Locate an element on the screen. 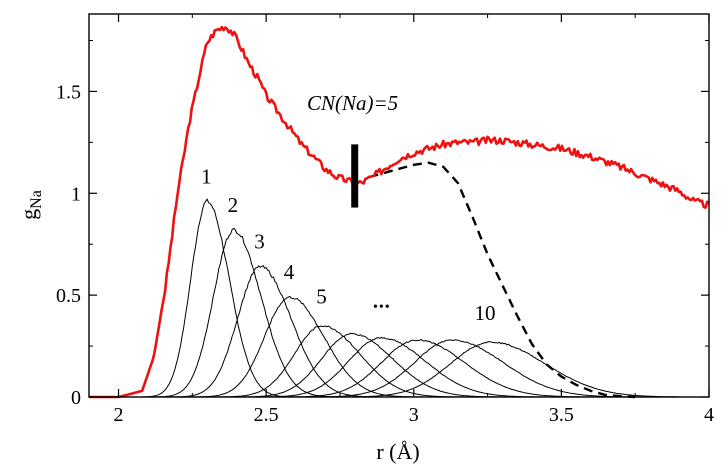 This screenshot has width=726, height=469. shell-label: 1 is located at coordinates (206, 176).